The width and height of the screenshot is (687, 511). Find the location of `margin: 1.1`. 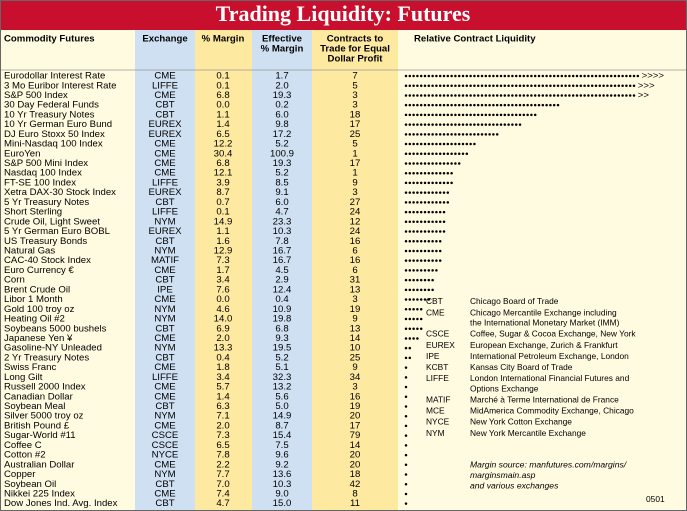

margin: 1.1 is located at coordinates (222, 114).